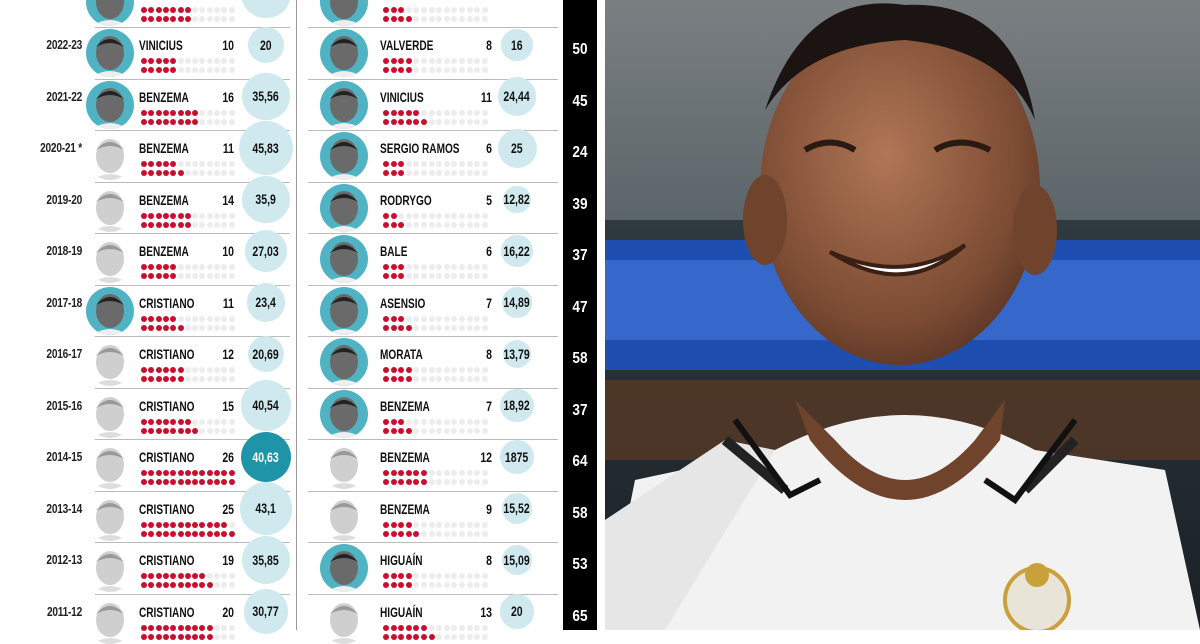  Describe the element at coordinates (517, 96) in the screenshot. I see `percentage-bubble: 24,44` at that location.